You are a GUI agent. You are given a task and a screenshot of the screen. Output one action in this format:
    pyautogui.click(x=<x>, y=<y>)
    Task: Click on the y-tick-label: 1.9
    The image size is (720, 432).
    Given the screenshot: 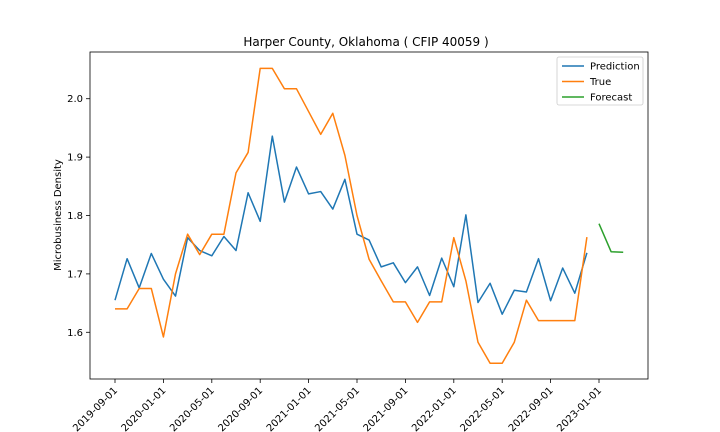 What is the action you would take?
    pyautogui.click(x=75, y=158)
    